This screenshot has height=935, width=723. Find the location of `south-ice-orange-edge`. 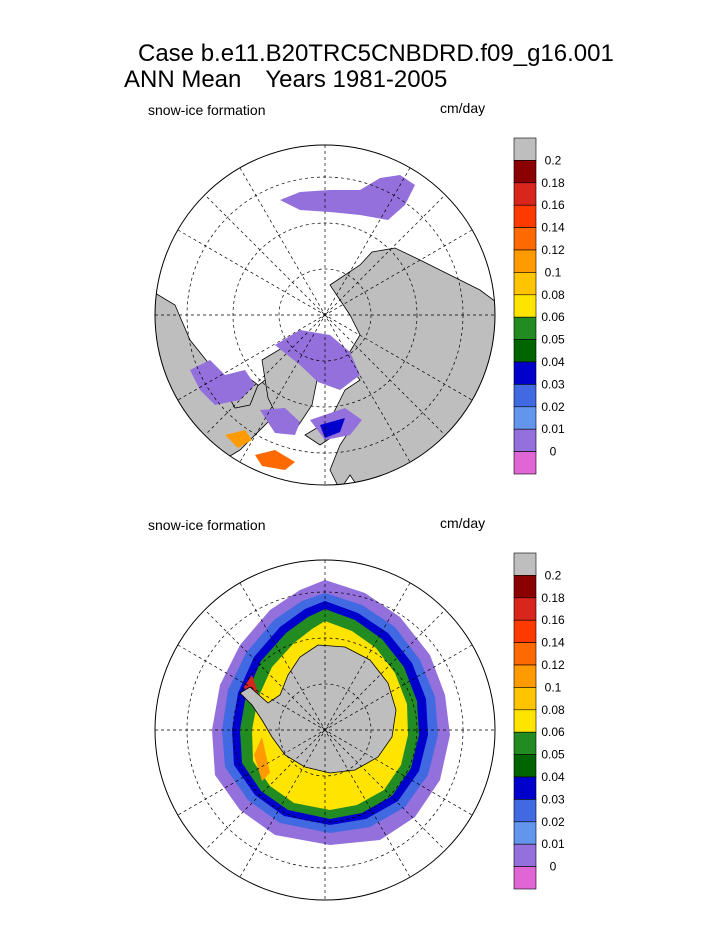

south-ice-orange-edge is located at coordinates (262, 759).